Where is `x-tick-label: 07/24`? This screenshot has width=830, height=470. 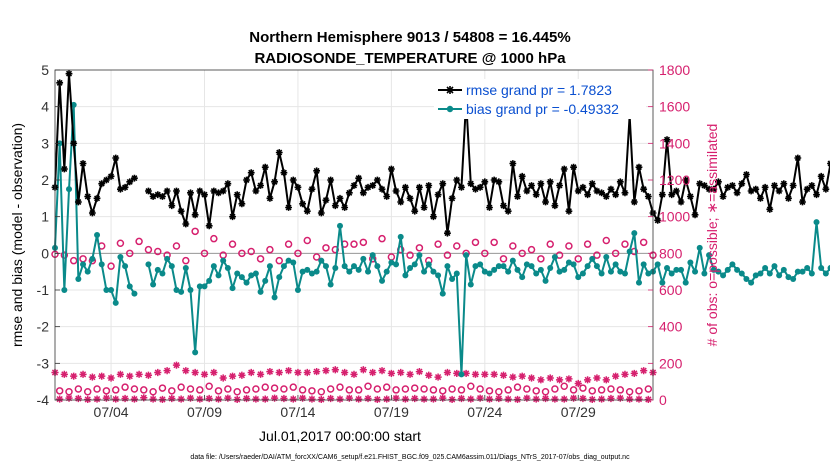 x-tick-label: 07/24 is located at coordinates (484, 412).